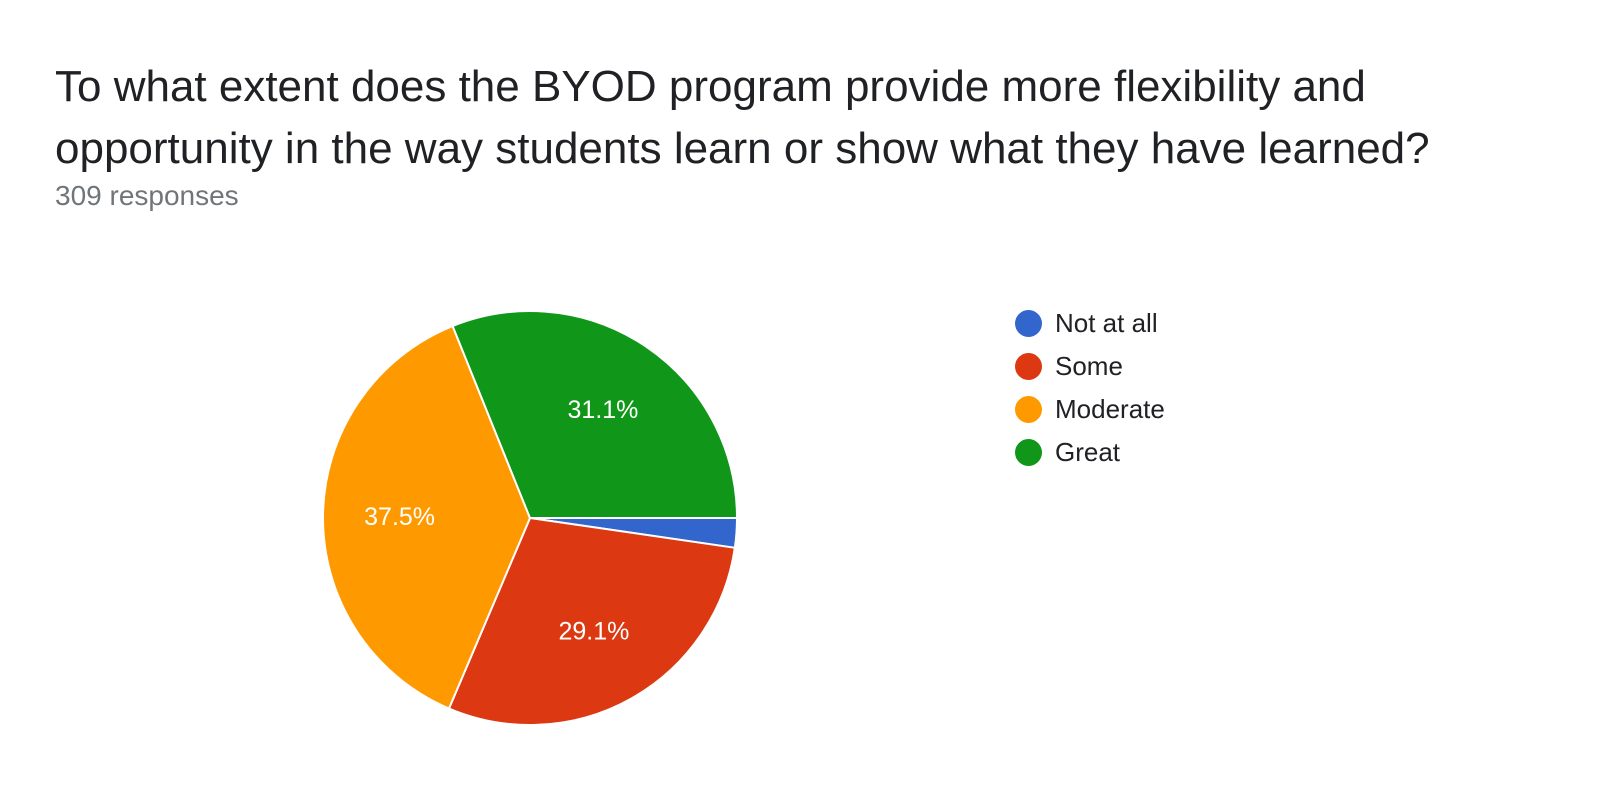 Image resolution: width=1600 pixels, height=800 pixels. I want to click on legend-label: Some, so click(1089, 366).